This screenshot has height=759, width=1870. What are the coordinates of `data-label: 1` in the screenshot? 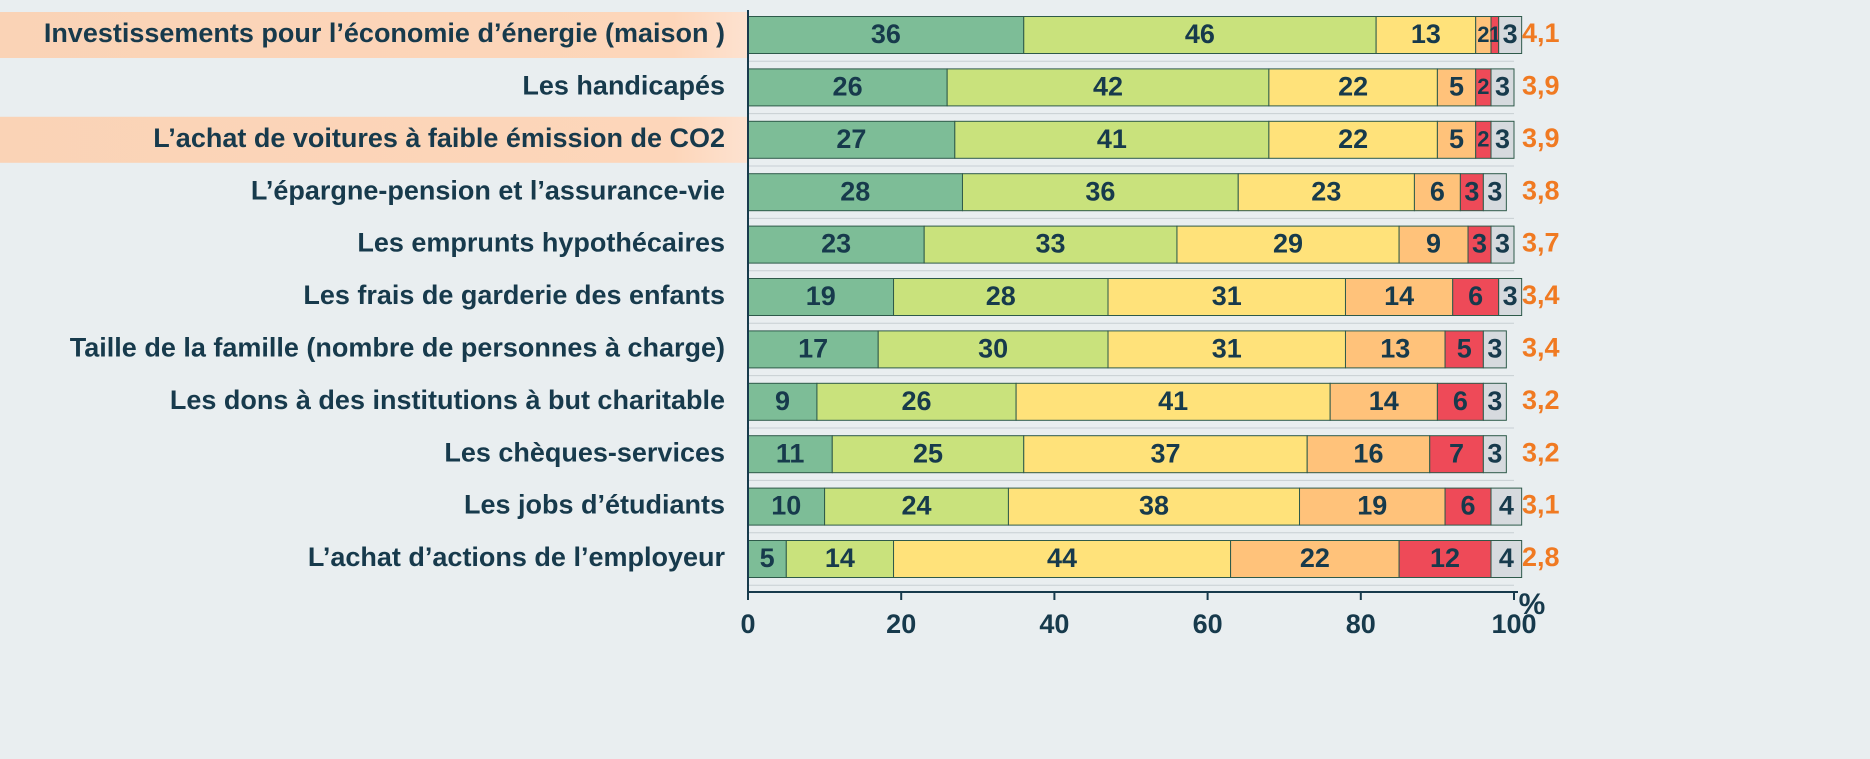 It's located at (1495, 34).